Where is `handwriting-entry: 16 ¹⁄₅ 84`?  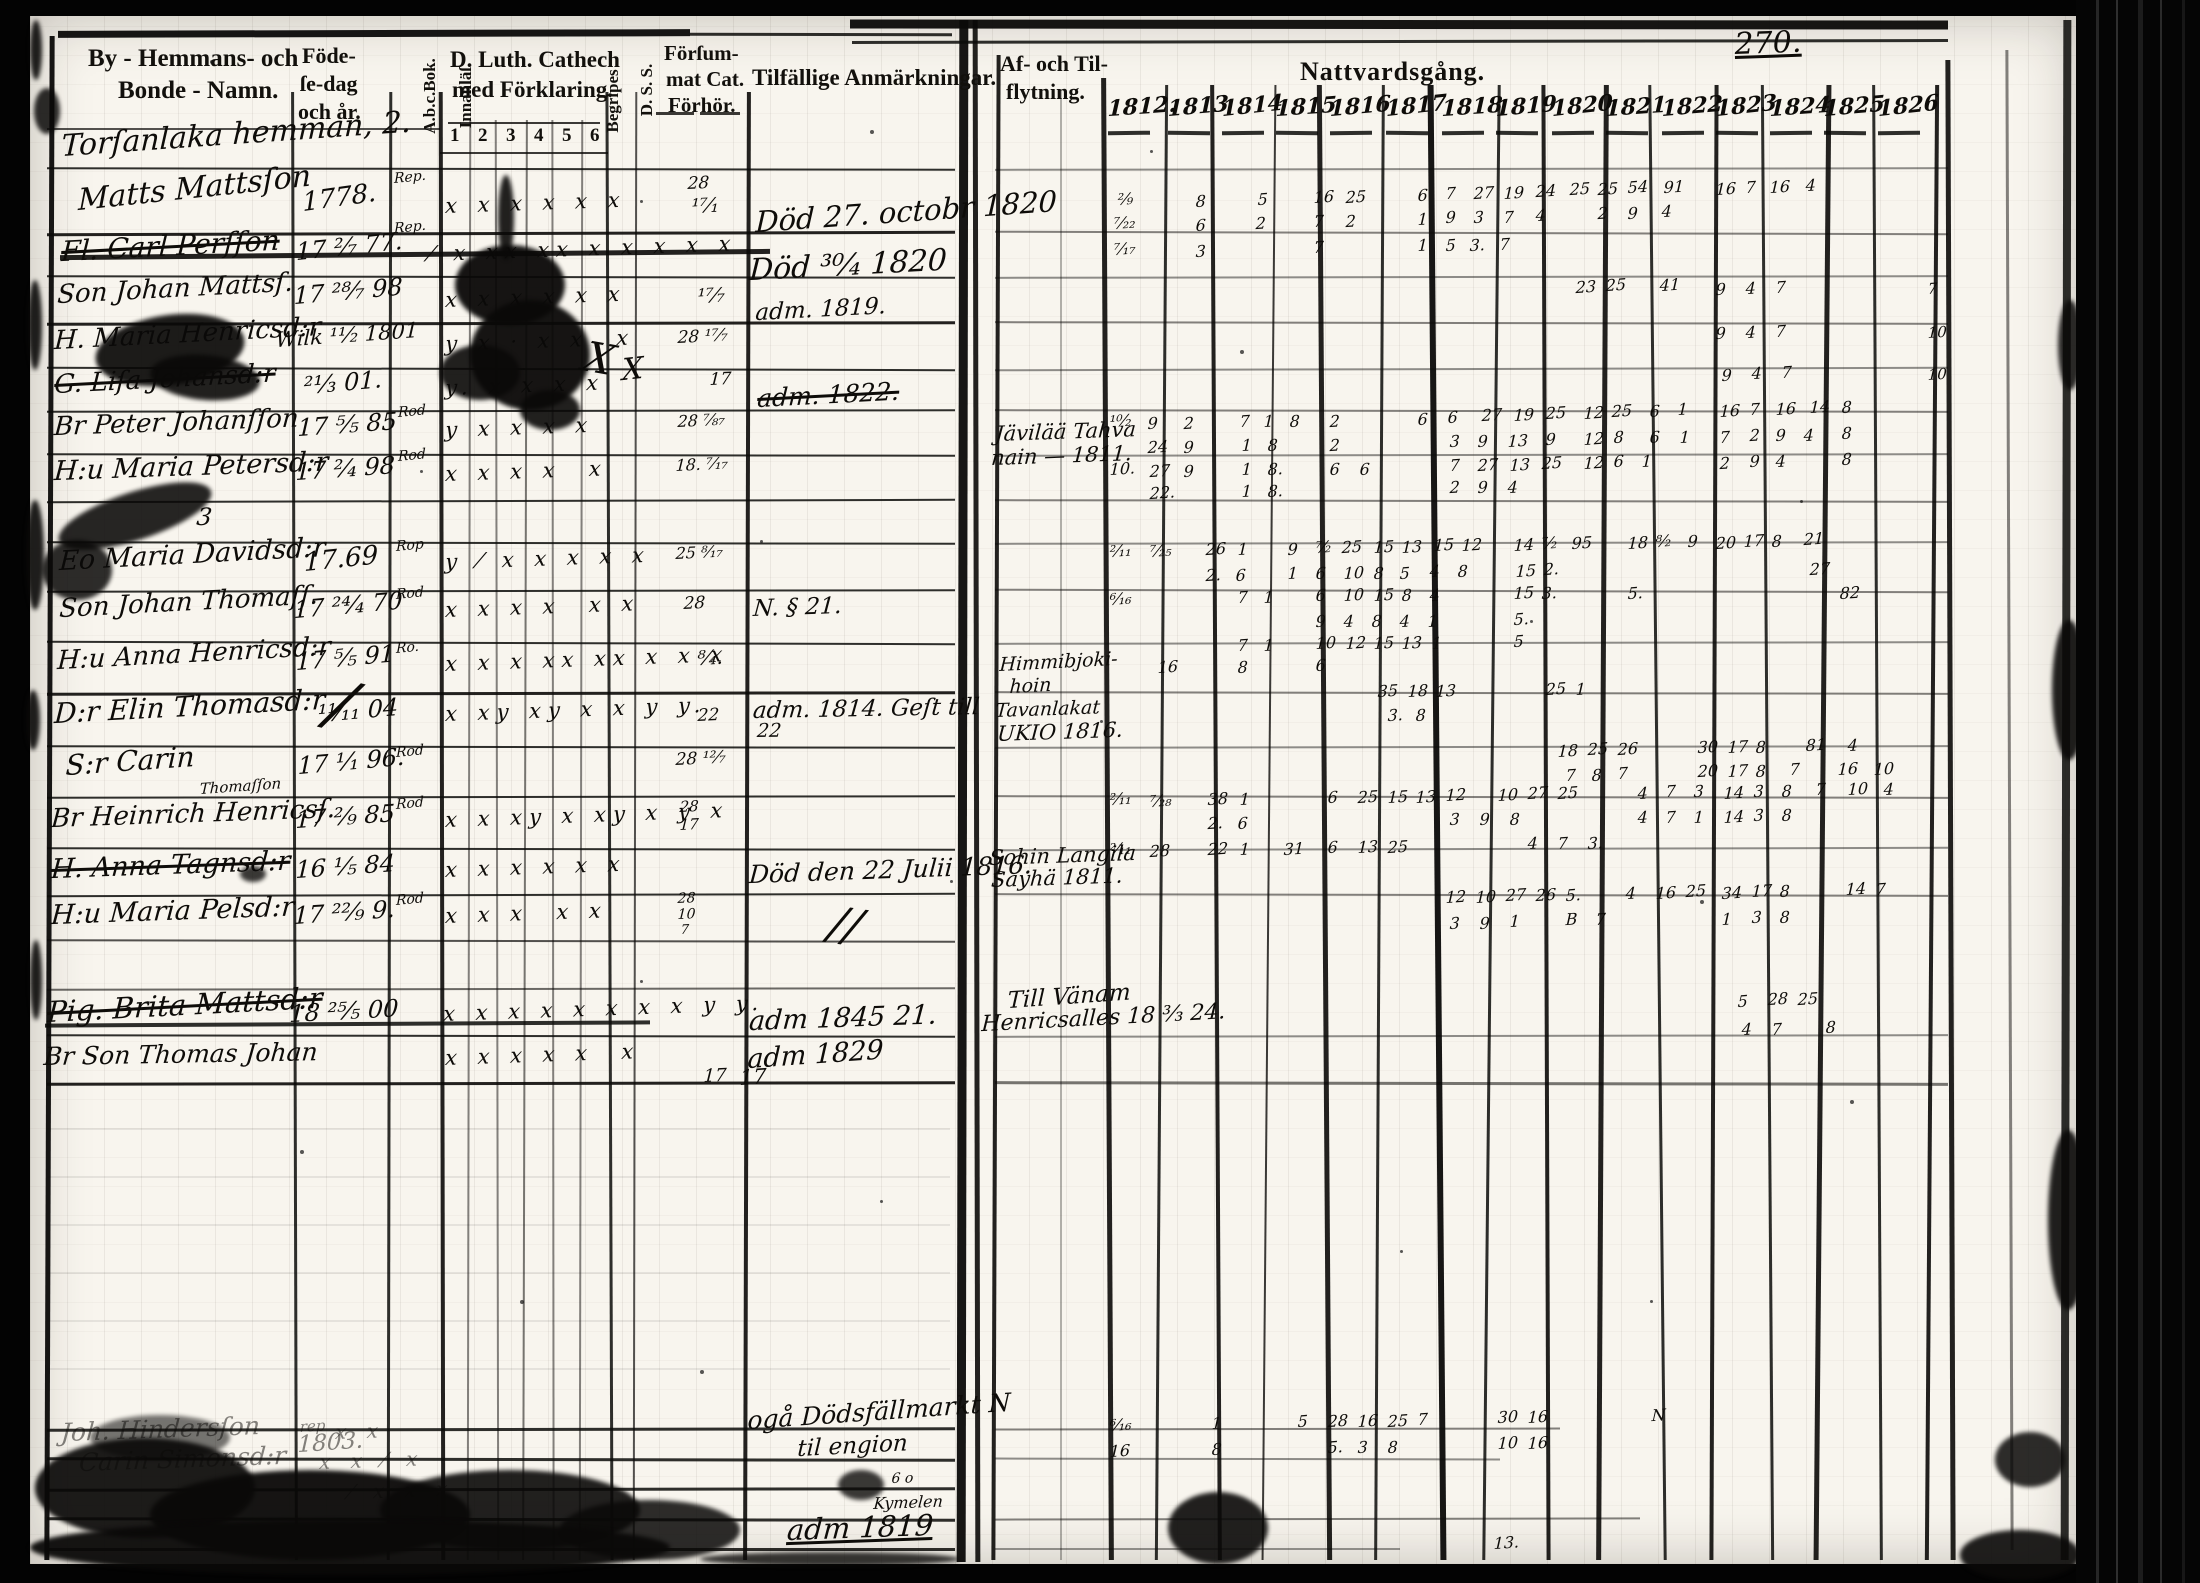
handwriting-entry: 16 ¹⁄₅ 84 is located at coordinates (345, 867).